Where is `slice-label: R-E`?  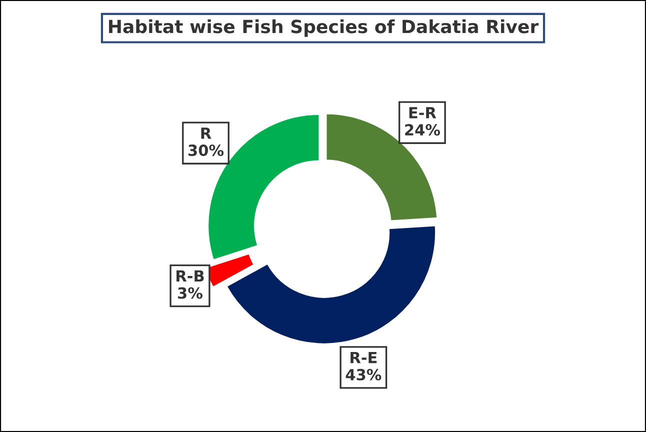
slice-label: R-E is located at coordinates (363, 358).